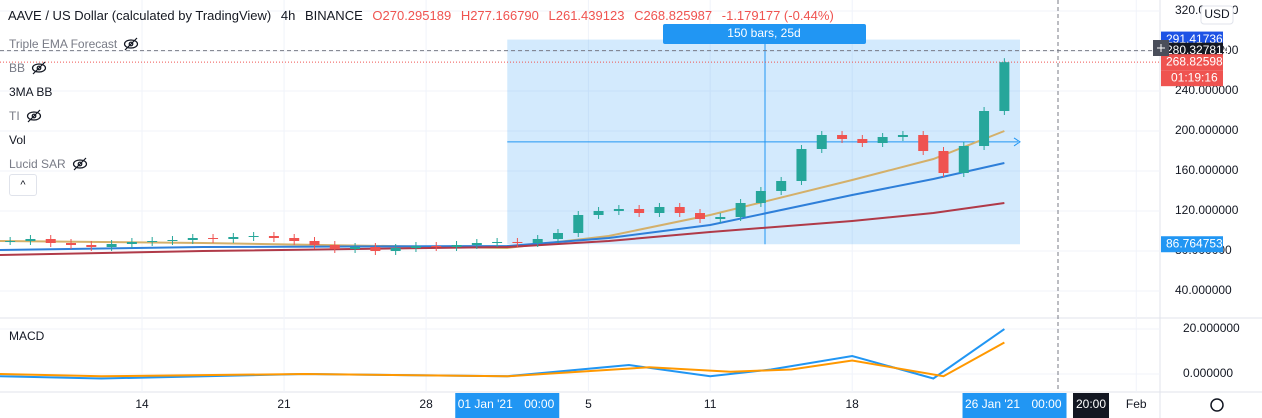  I want to click on y-tick-label: 40.000000, so click(1203, 290).